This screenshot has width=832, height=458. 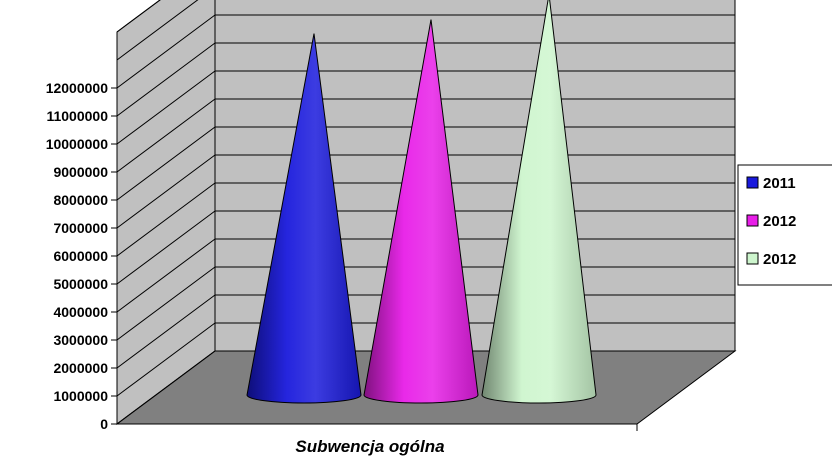 I want to click on y-tick-label: 0, so click(x=104, y=424).